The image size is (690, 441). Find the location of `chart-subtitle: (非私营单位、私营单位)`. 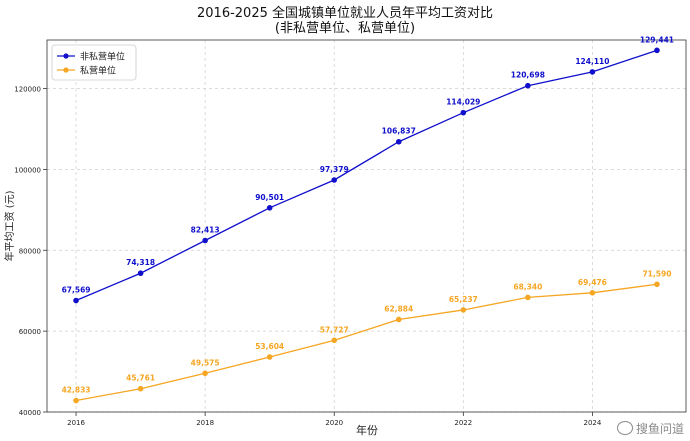

chart-subtitle: (非私营单位、私营单位) is located at coordinates (345, 28).